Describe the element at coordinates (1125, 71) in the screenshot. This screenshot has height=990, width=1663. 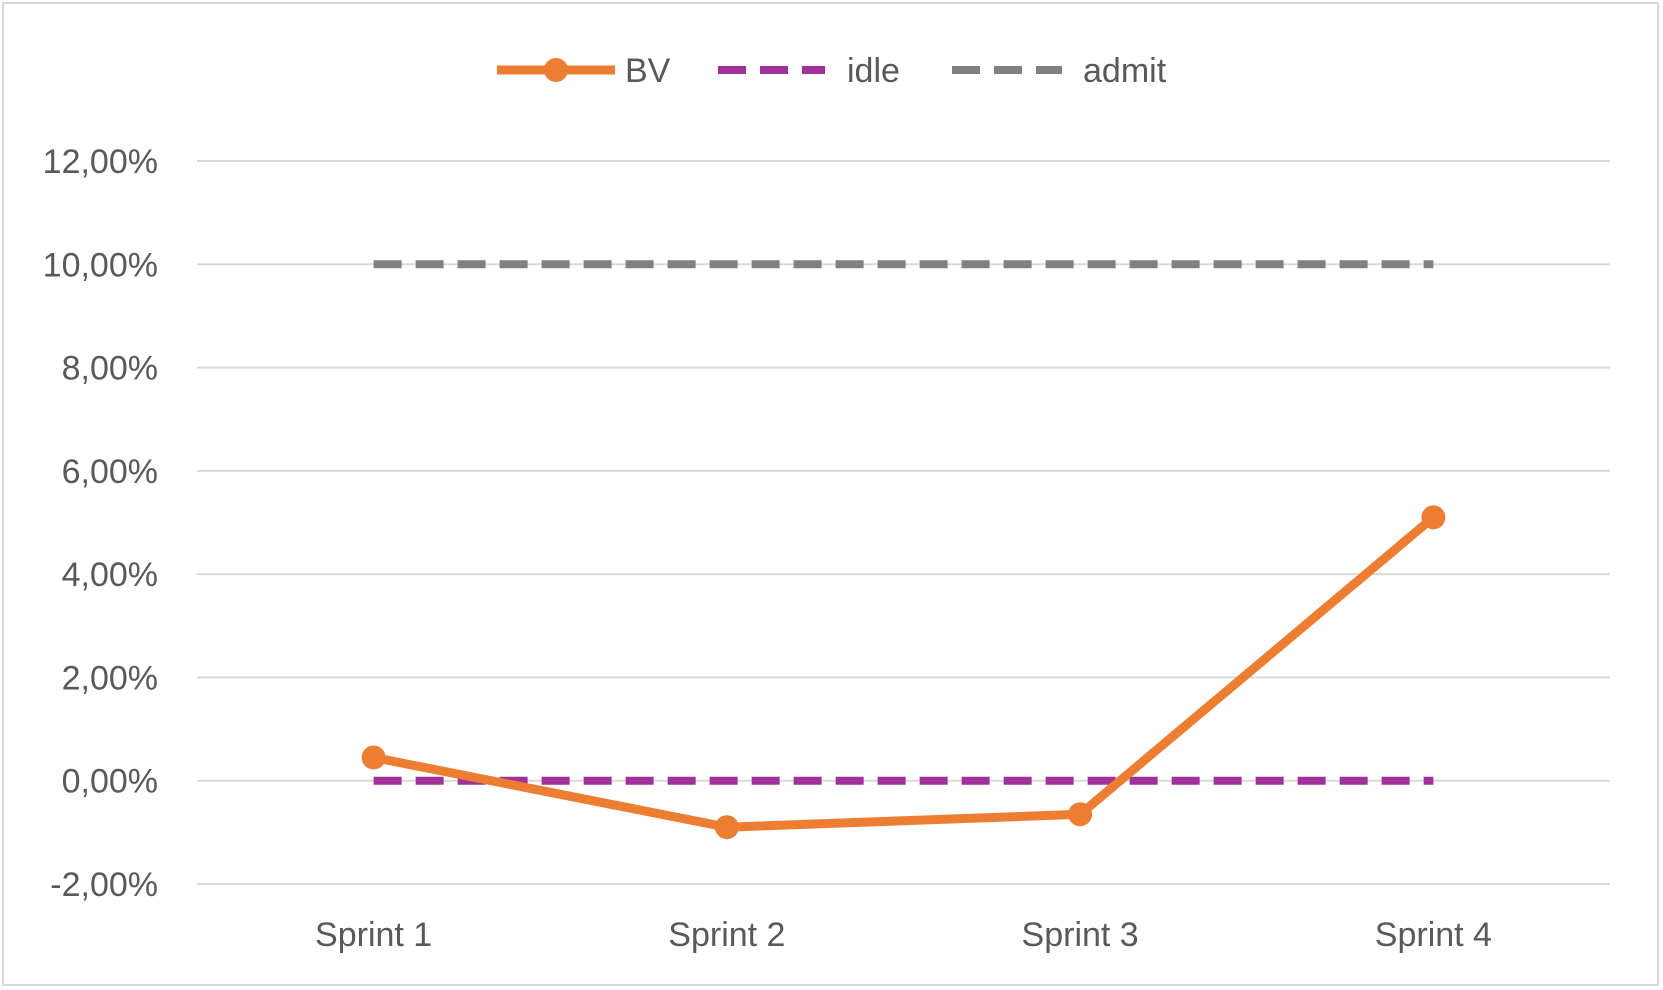
I see `legend-label-admit: admit` at that location.